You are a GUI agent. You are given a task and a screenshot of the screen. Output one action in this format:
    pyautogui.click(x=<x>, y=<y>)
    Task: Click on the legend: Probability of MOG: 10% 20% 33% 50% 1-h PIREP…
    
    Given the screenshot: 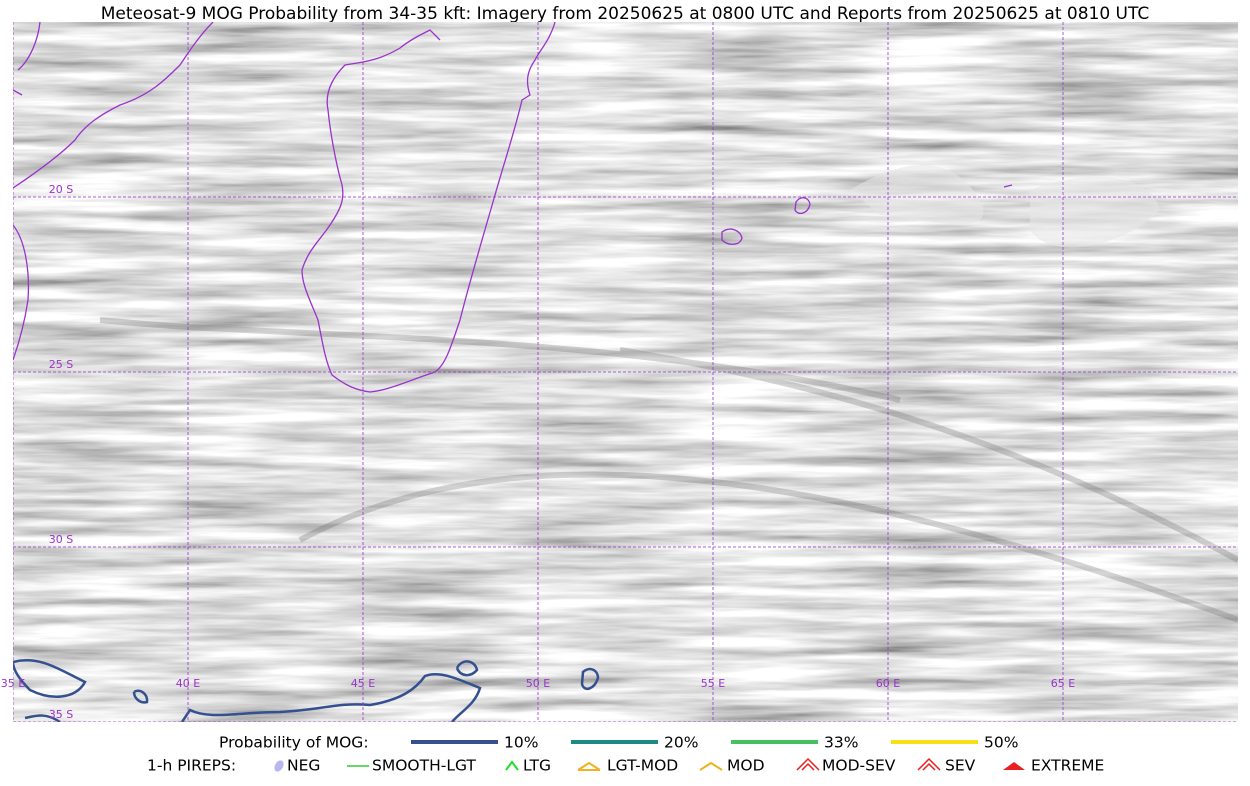 What is the action you would take?
    pyautogui.click(x=625, y=754)
    